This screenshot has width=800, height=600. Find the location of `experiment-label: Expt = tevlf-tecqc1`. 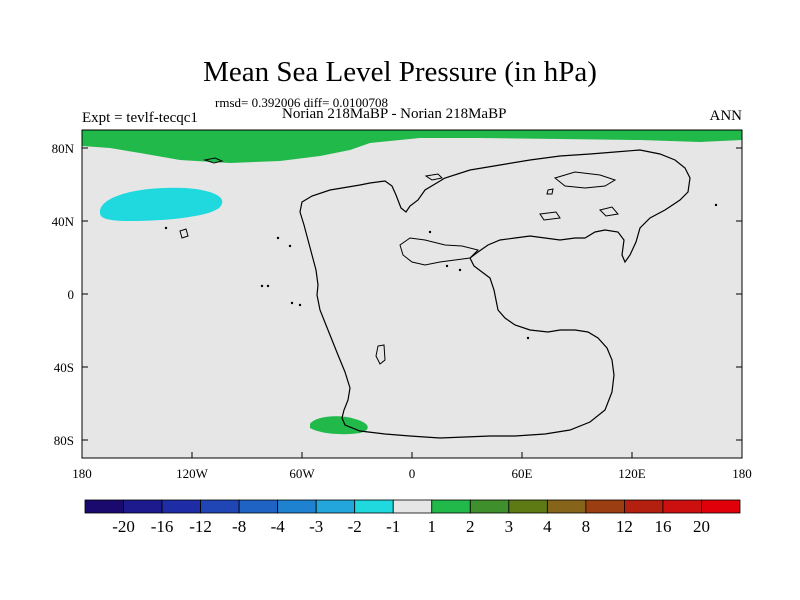

experiment-label: Expt = tevlf-tecqc1 is located at coordinates (140, 118).